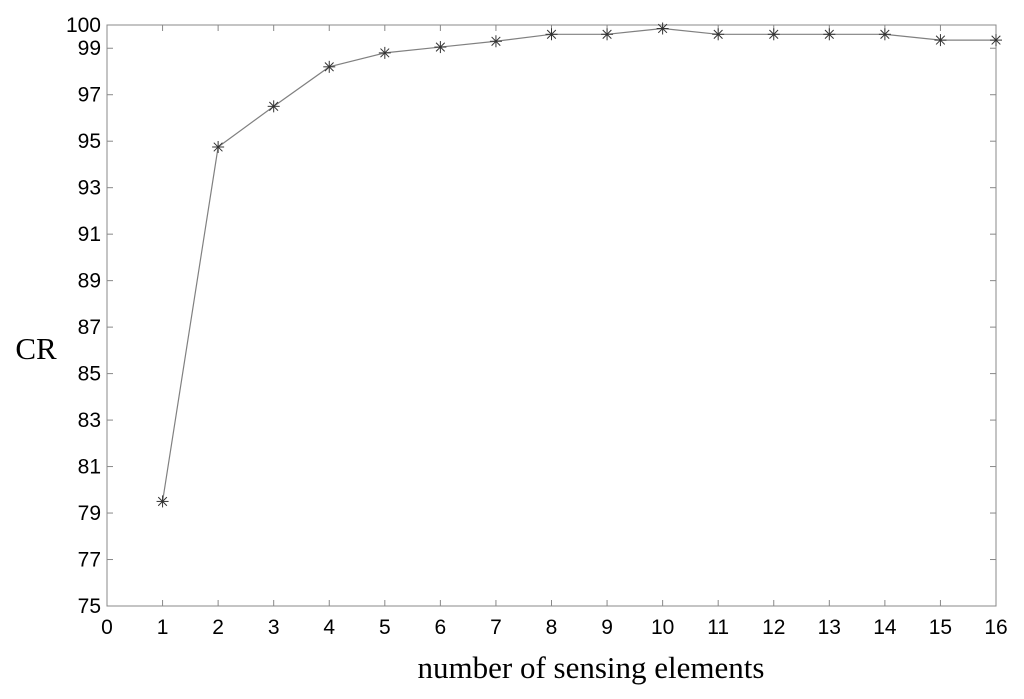 The image size is (1024, 699). I want to click on y-tick-label: 77, so click(89, 560).